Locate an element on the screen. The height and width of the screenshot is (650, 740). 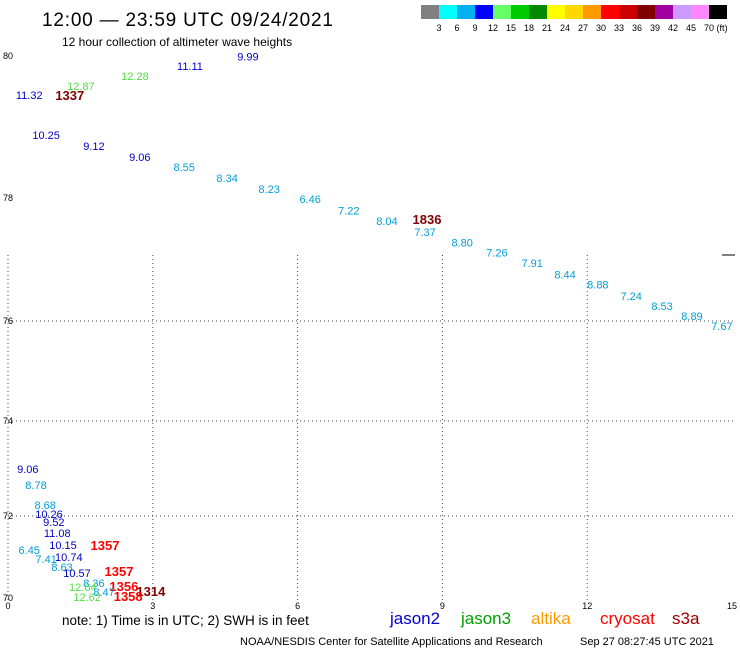
latitude-tick-label: 80 is located at coordinates (8, 56).